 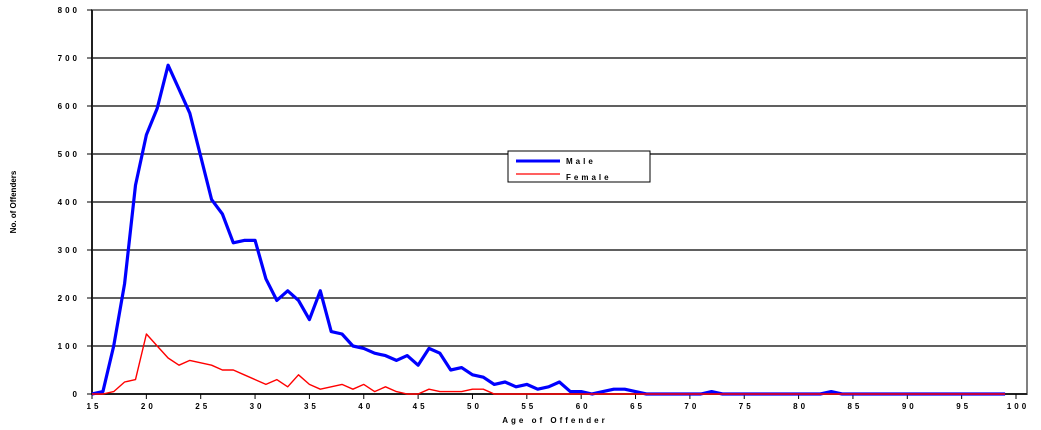 What do you see at coordinates (69, 298) in the screenshot?
I see `y-tick-label: 200` at bounding box center [69, 298].